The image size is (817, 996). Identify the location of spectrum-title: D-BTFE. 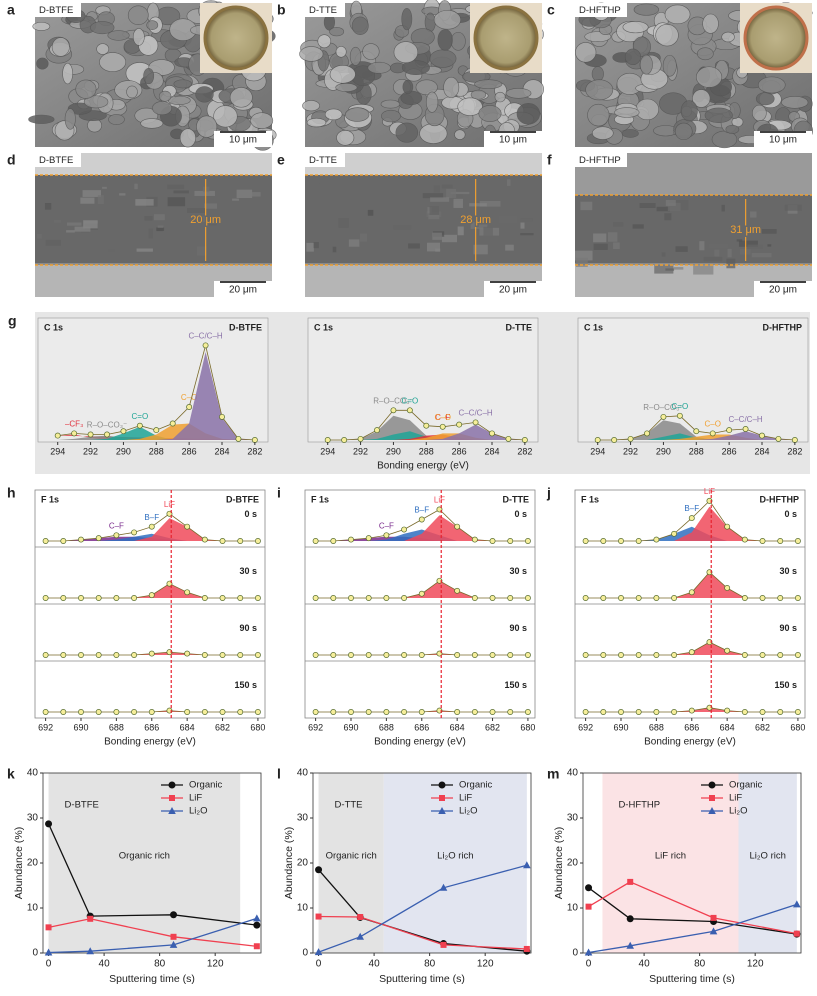
(245, 327).